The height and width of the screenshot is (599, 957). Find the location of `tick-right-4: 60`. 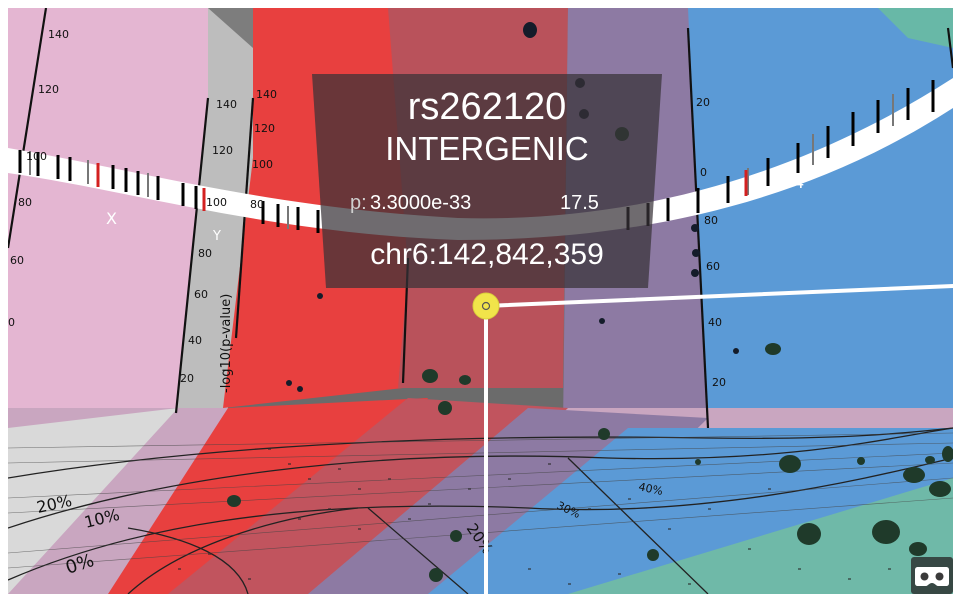

tick-right-4: 60 is located at coordinates (713, 266).